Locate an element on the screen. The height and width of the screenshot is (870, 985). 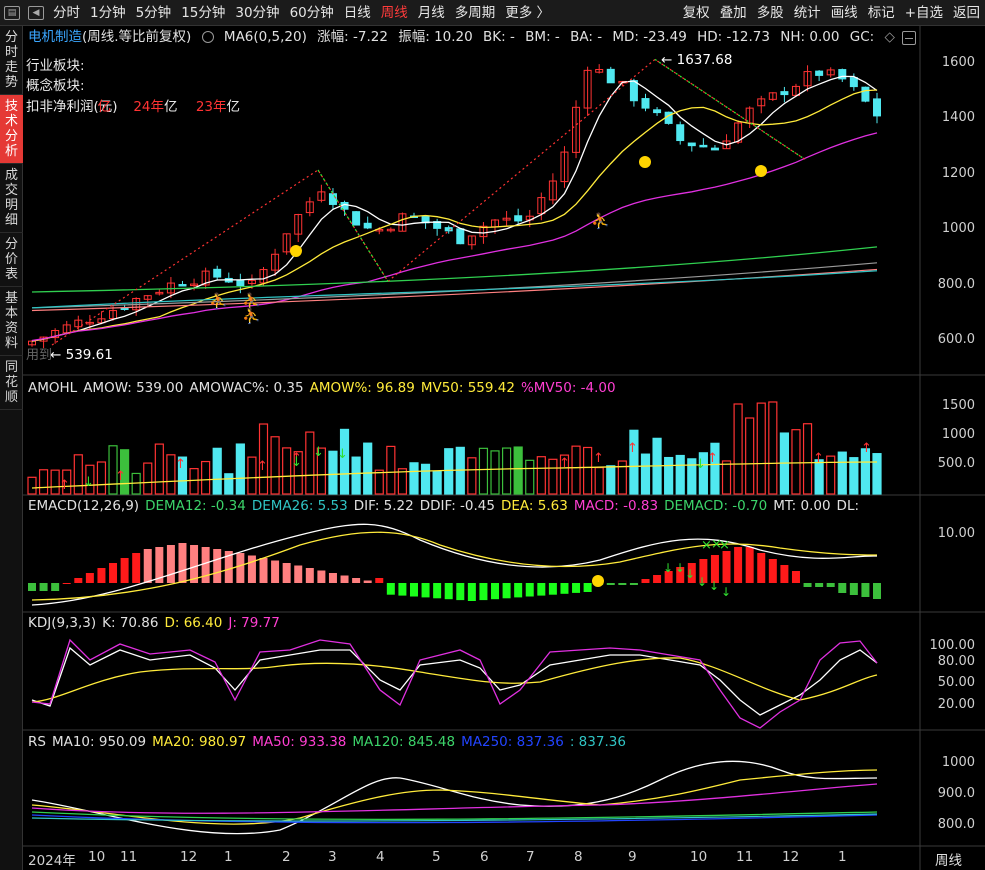
rs-ma50-line is located at coordinates (454, 798).